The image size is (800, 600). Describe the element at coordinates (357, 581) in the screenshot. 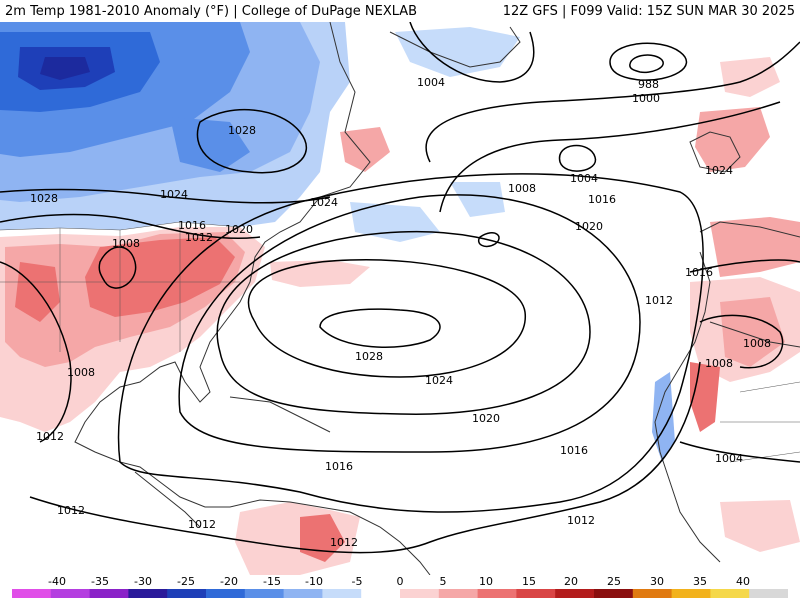

I see `colorbar-label: -5` at that location.